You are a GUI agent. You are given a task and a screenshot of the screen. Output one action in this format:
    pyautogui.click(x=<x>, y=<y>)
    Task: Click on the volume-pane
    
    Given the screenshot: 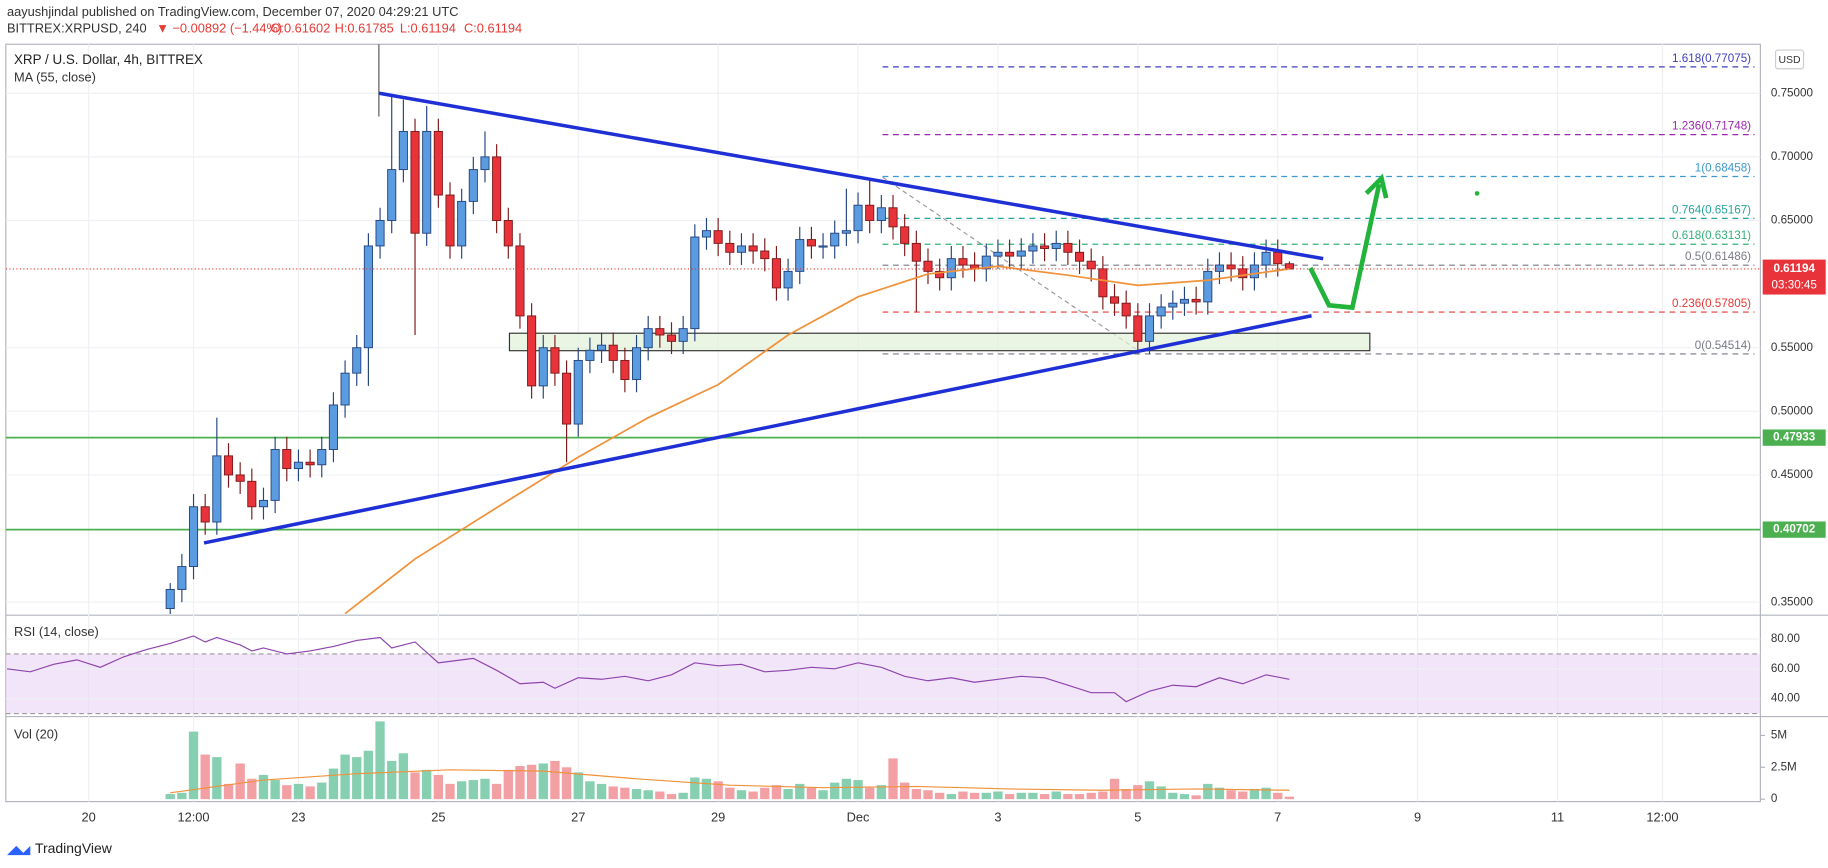 What is the action you would take?
    pyautogui.click(x=730, y=760)
    